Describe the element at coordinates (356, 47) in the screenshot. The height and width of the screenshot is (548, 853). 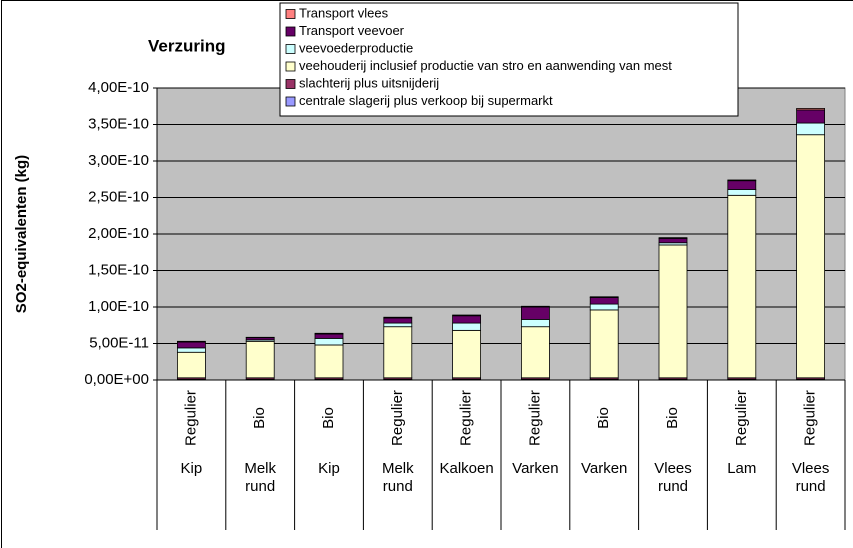
I see `legend-label: veevoederproductie` at that location.